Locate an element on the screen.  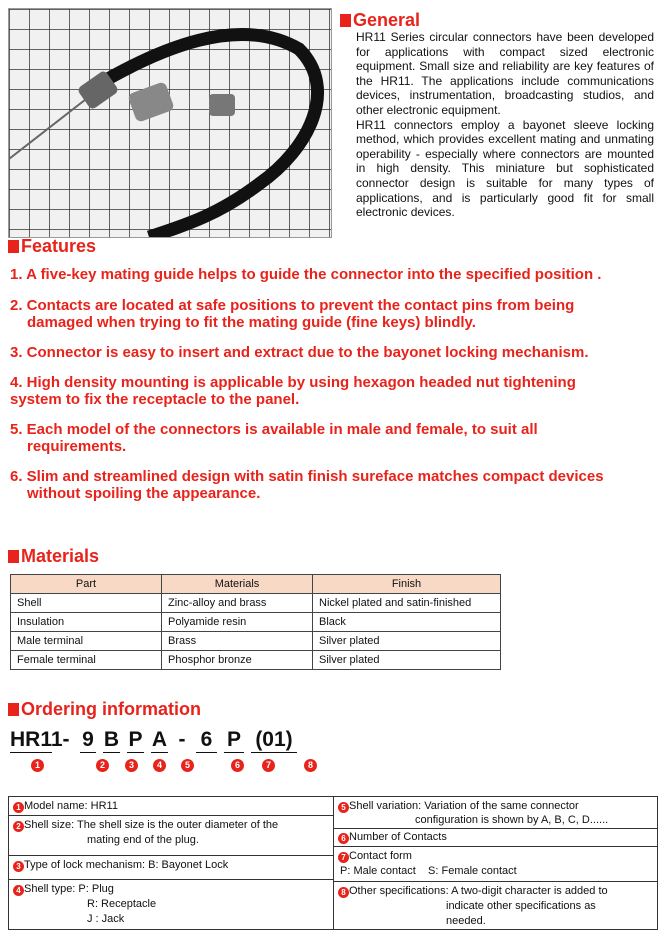
cell: Insulation is located at coordinates (86, 622).